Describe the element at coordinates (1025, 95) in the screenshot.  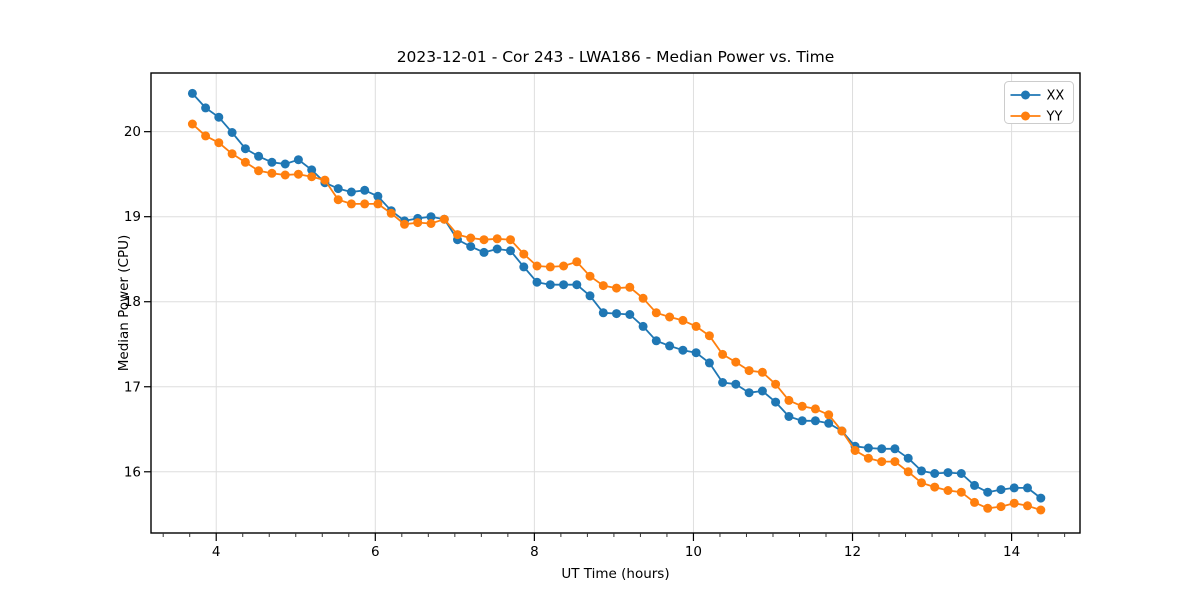
I see `legend-marker-XX` at that location.